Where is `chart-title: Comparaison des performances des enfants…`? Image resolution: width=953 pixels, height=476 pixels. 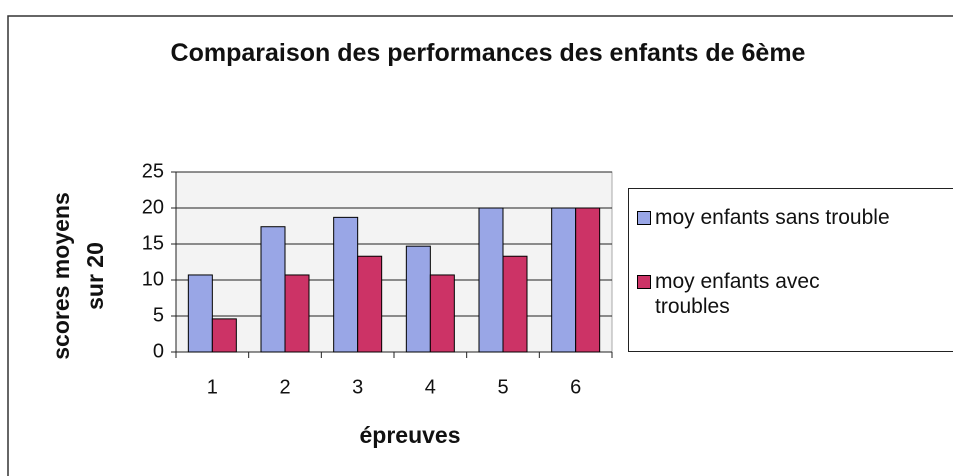 chart-title: Comparaison des performances des enfants… is located at coordinates (488, 53).